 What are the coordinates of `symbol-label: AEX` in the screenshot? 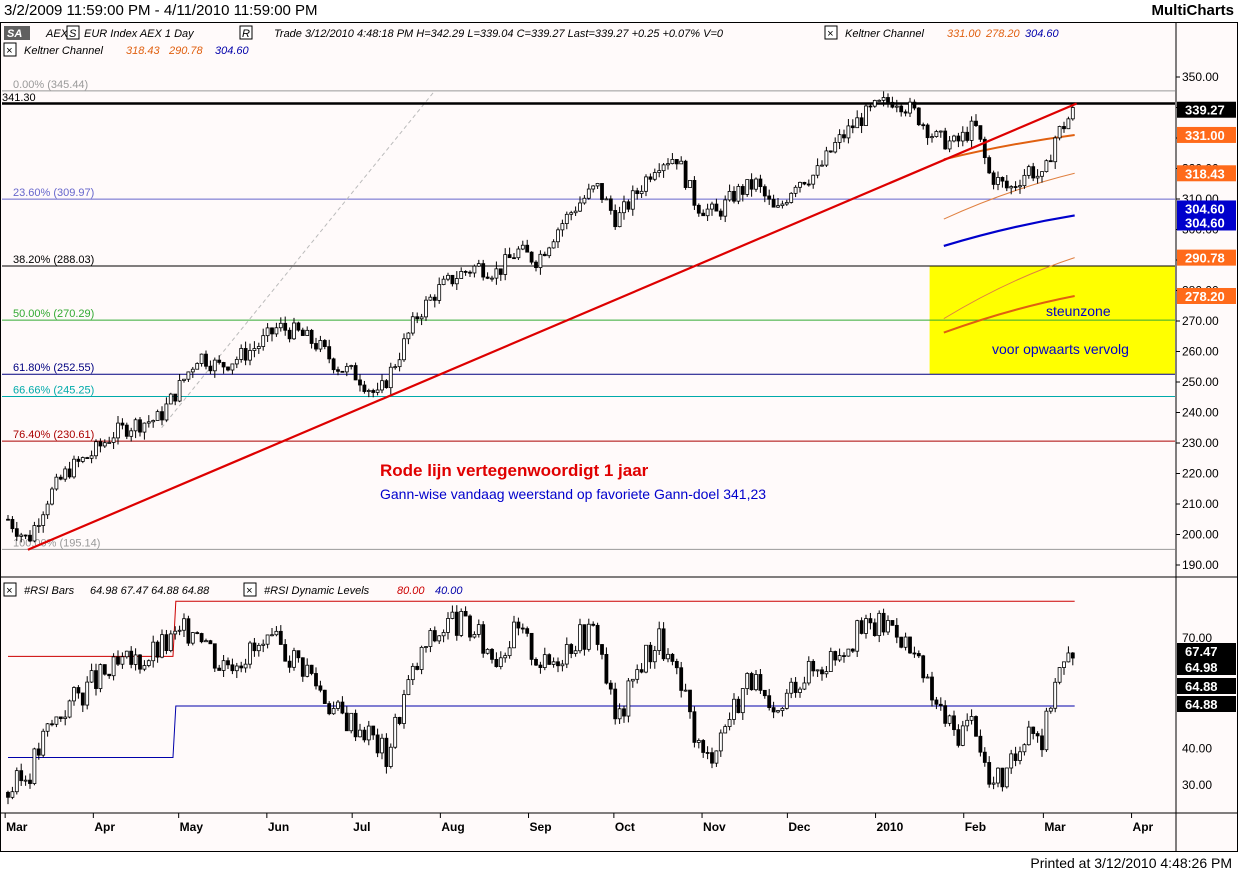 It's located at (57, 34).